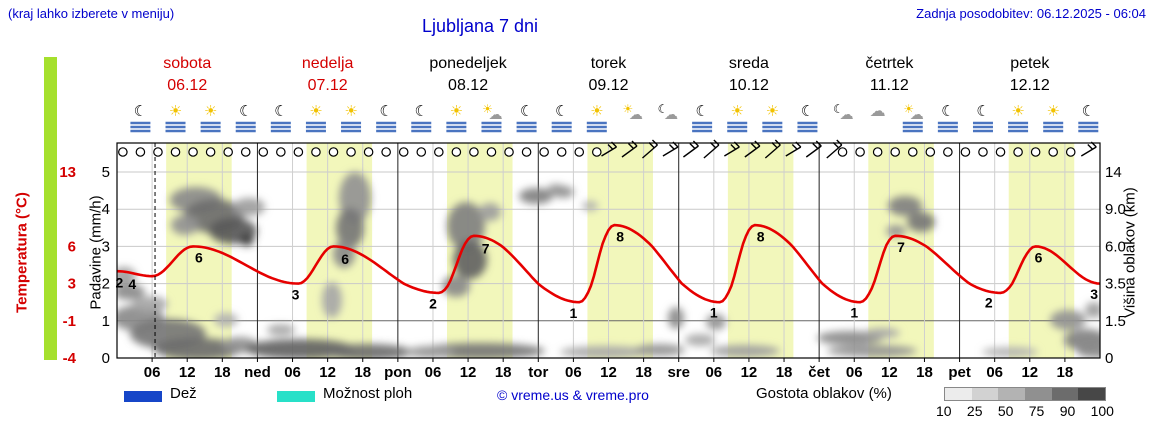 This screenshot has width=1152, height=443. What do you see at coordinates (1025, 411) in the screenshot?
I see `cloud-density-tick-labels: 10 25 50 75 90 100` at bounding box center [1025, 411].